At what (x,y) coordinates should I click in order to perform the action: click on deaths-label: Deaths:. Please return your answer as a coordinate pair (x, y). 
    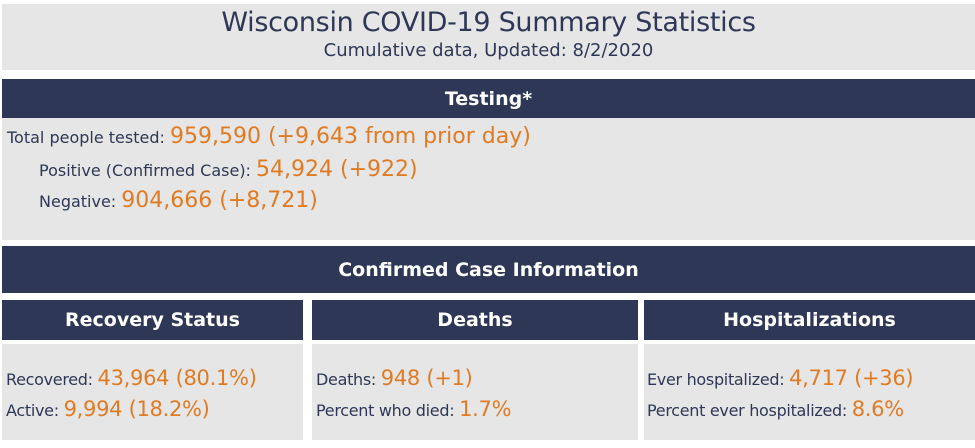
    Looking at the image, I should click on (348, 379).